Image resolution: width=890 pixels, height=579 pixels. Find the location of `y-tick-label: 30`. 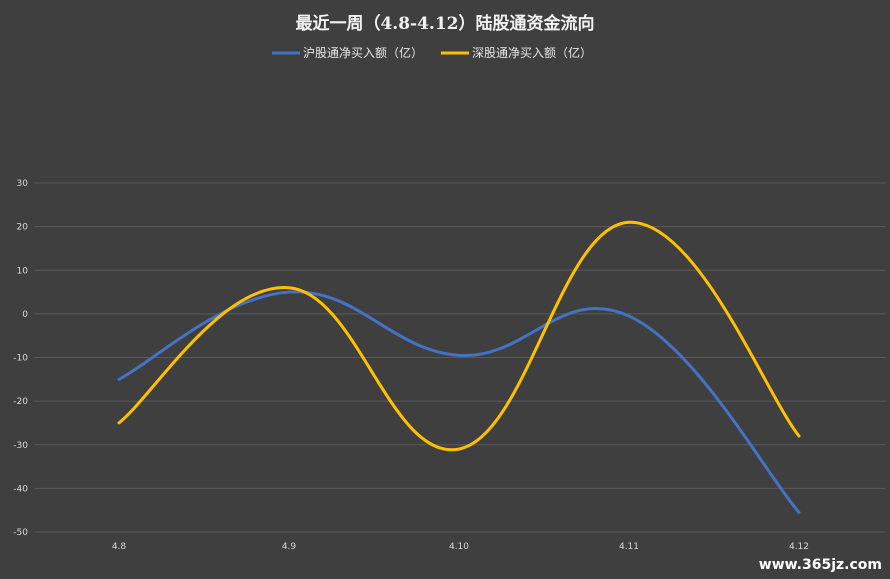

y-tick-label: 30 is located at coordinates (23, 184).